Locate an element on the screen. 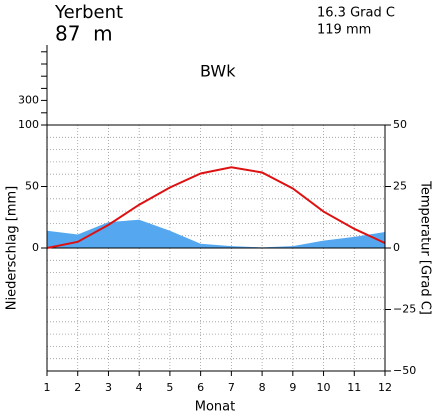  x-tick-label: 10 is located at coordinates (324, 387).